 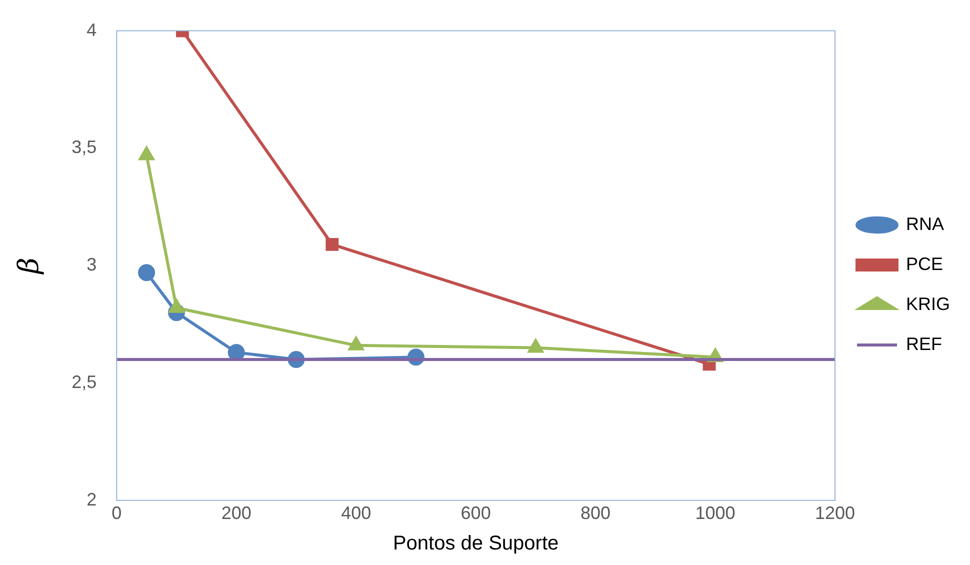 What do you see at coordinates (84, 382) in the screenshot?
I see `y-tick-label: 2,5` at bounding box center [84, 382].